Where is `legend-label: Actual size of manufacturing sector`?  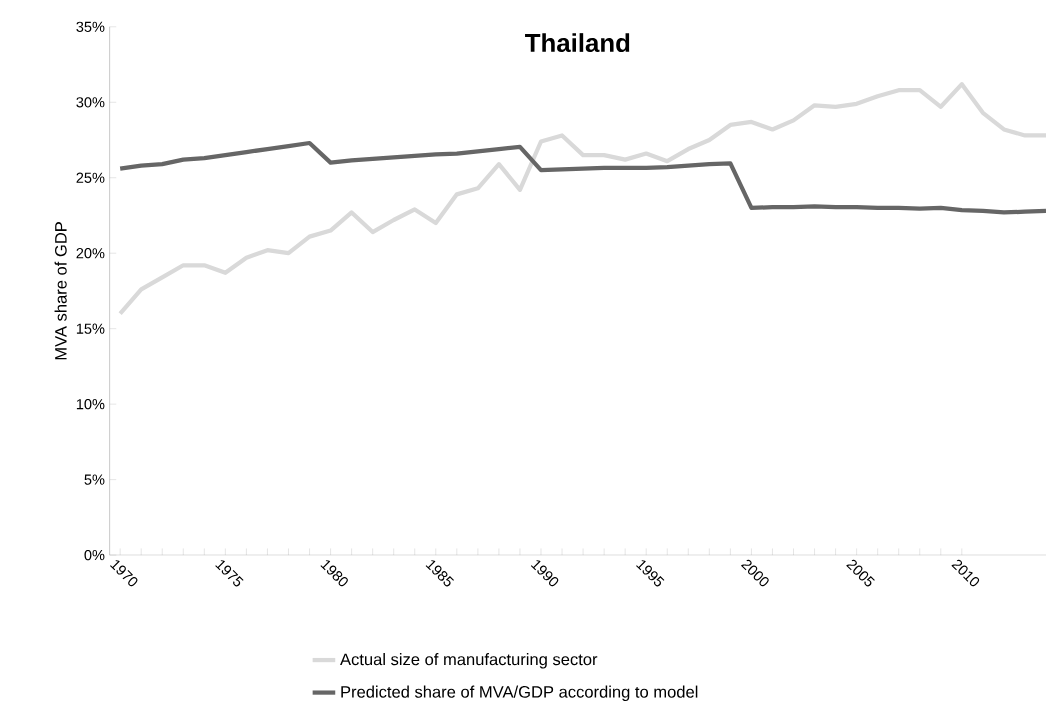 legend-label: Actual size of manufacturing sector is located at coordinates (469, 661).